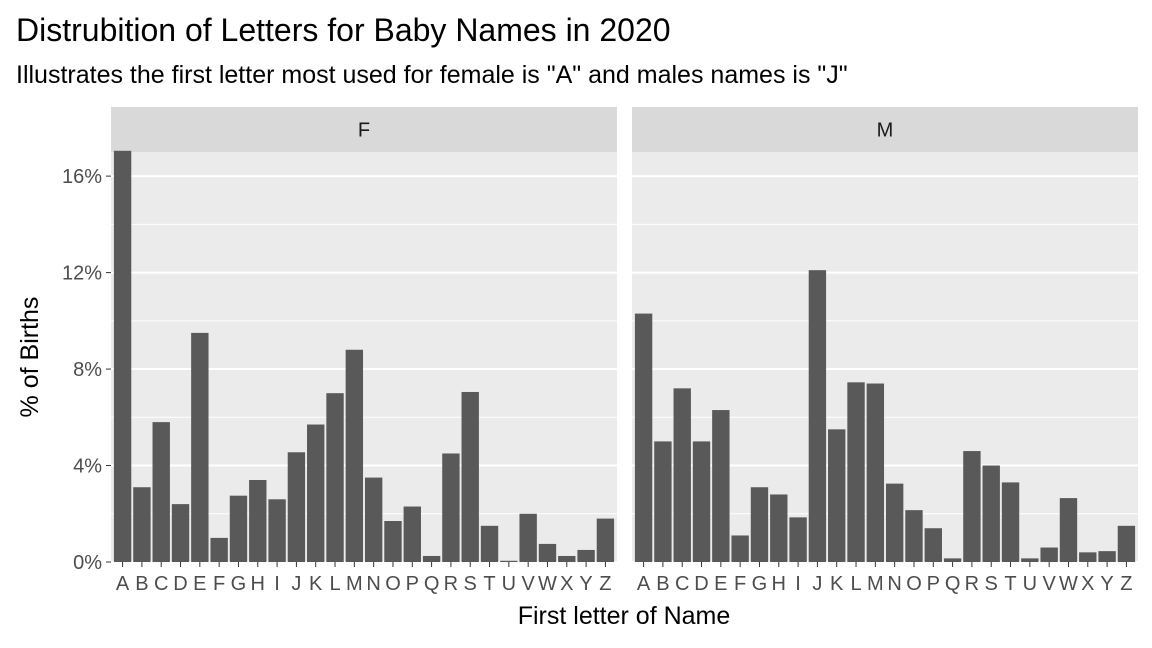 The width and height of the screenshot is (1152, 648). What do you see at coordinates (953, 584) in the screenshot?
I see `x-tick-label: Q` at bounding box center [953, 584].